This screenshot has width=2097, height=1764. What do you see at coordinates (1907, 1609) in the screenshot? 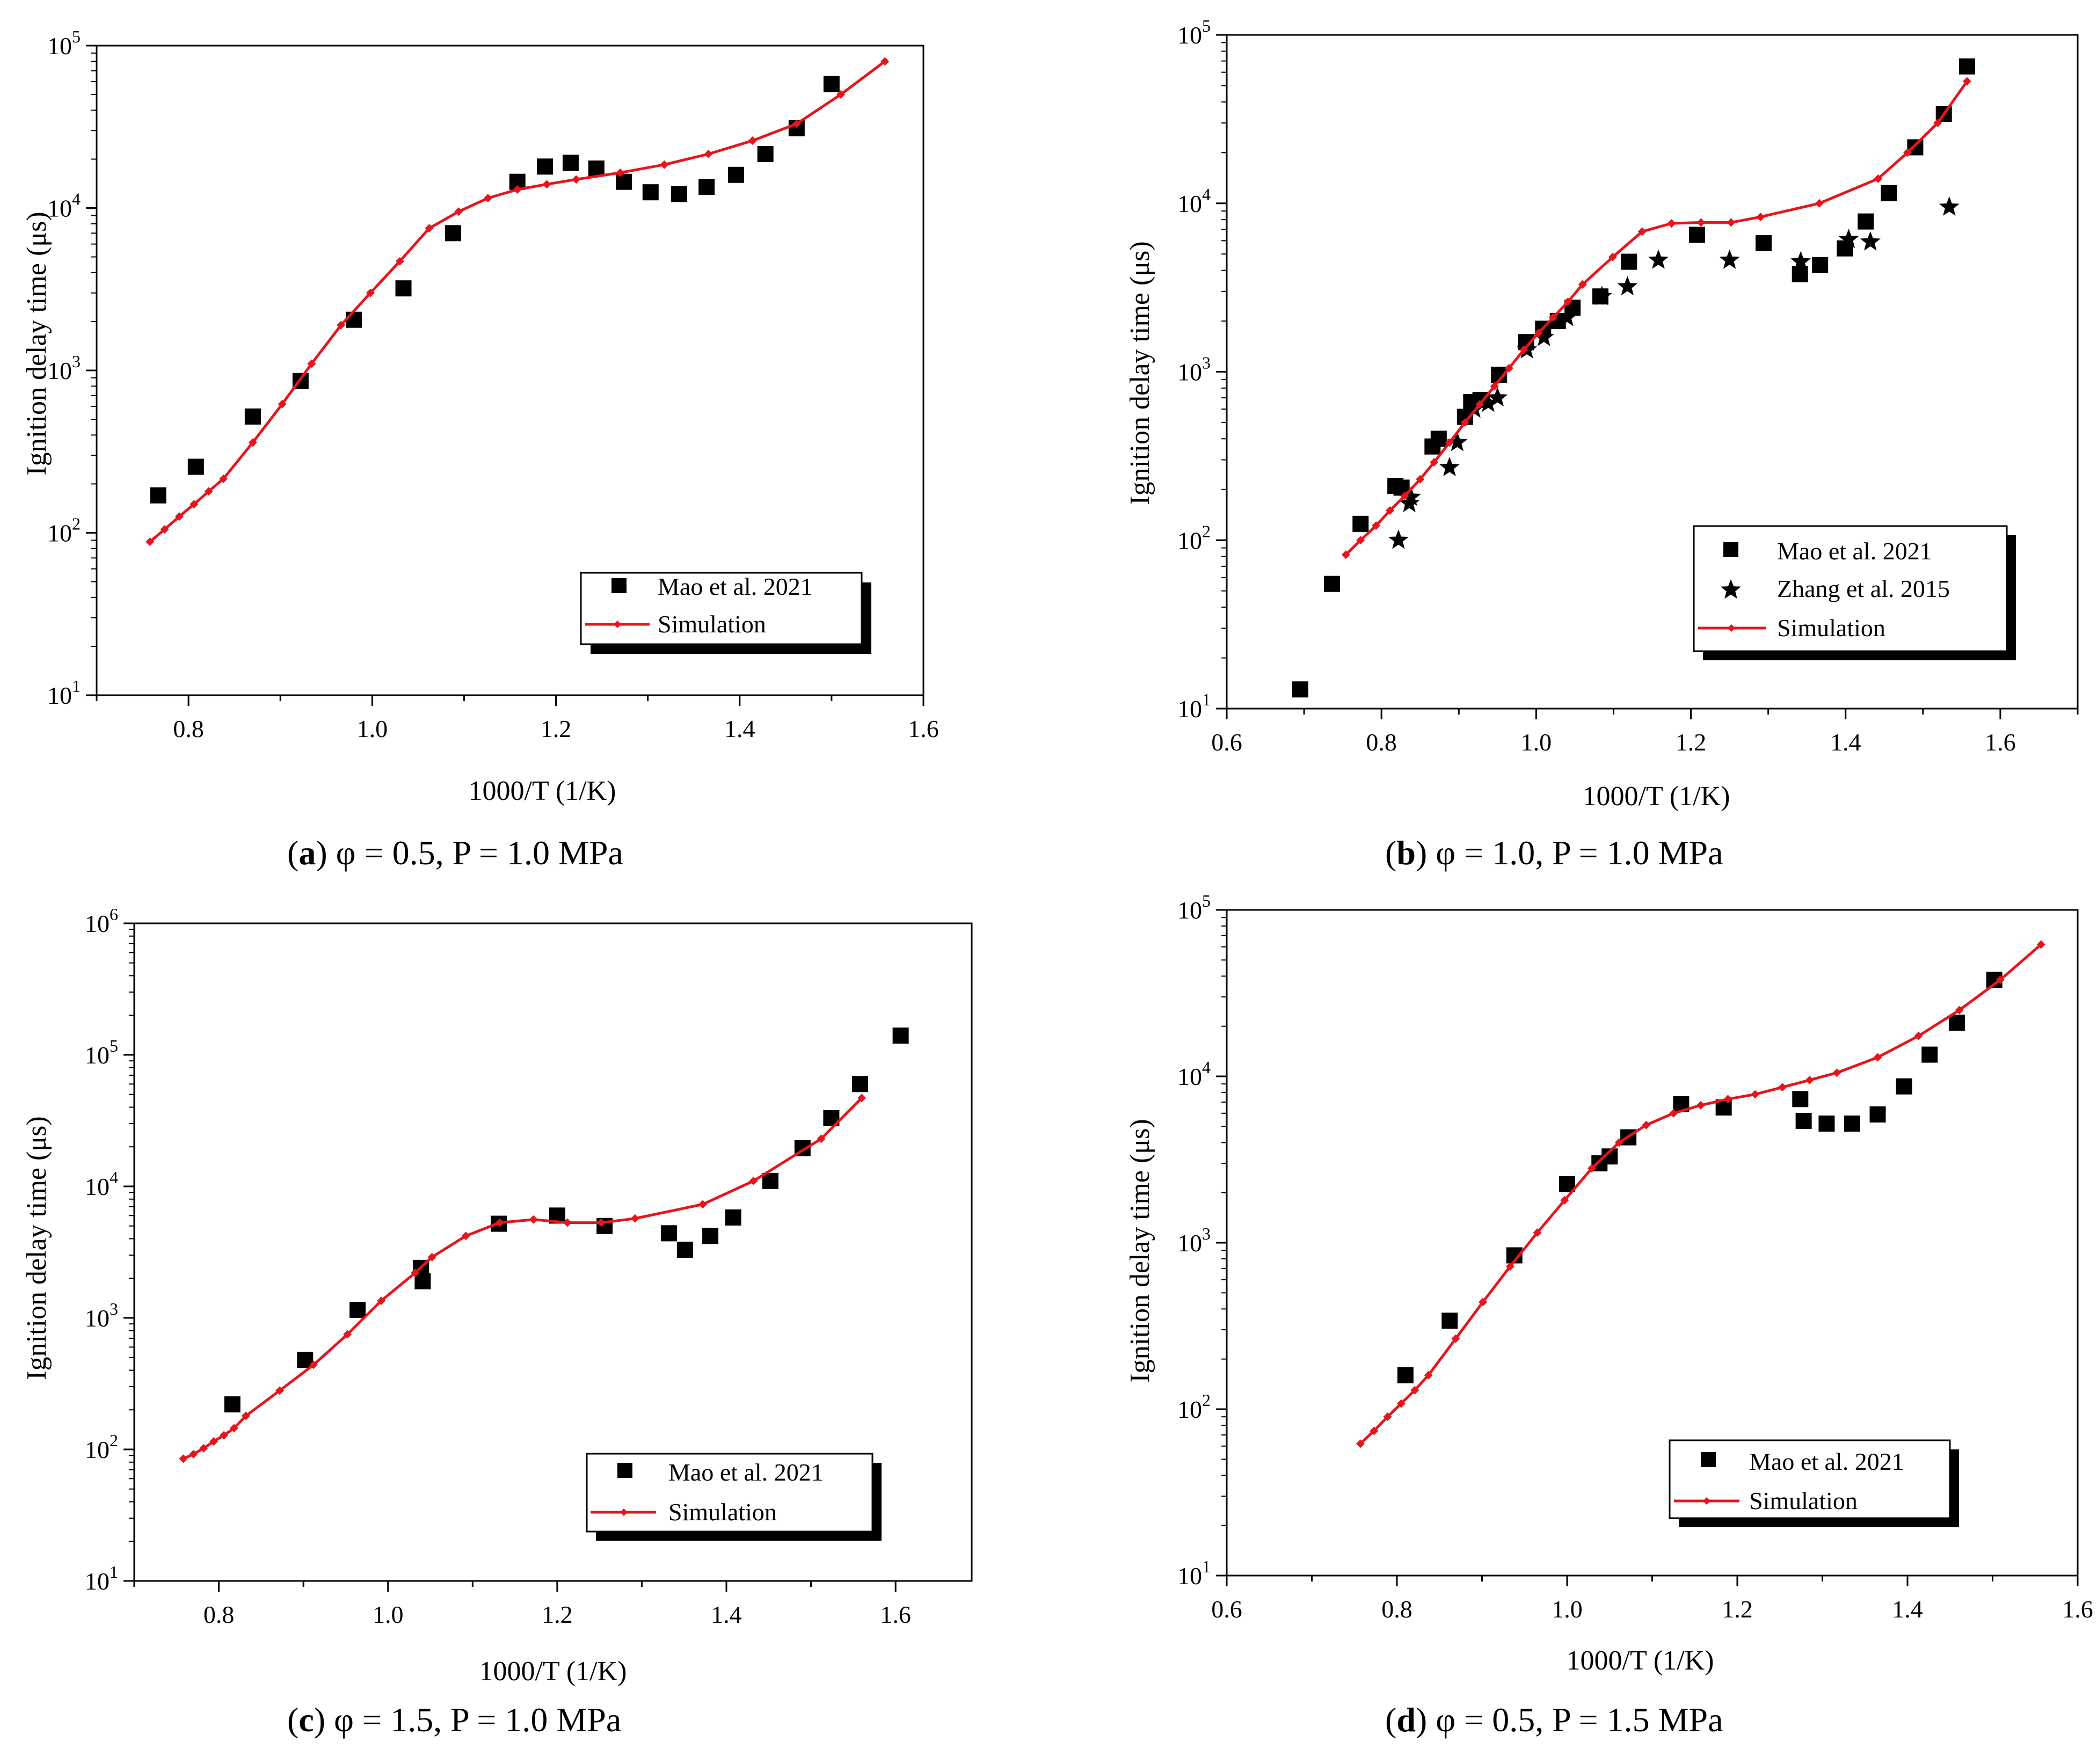
I see `x-tick-label: 1.4` at bounding box center [1907, 1609].